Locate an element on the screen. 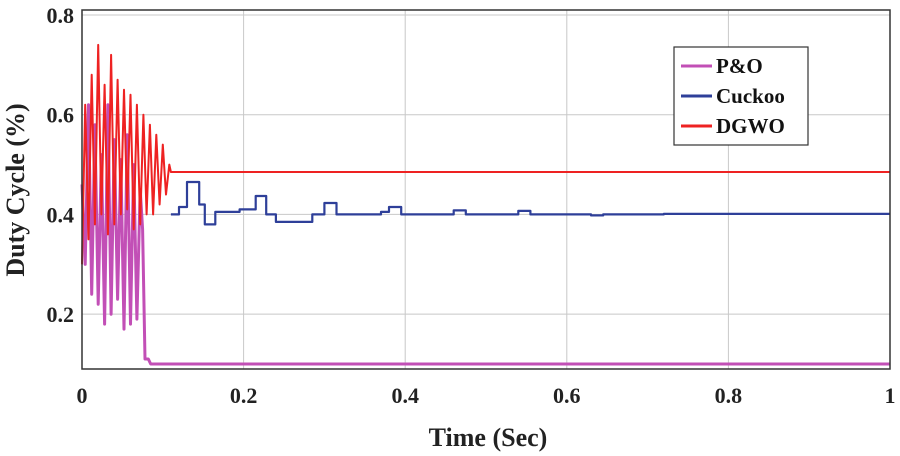  x-axis-label: Time (Sec) is located at coordinates (488, 437).